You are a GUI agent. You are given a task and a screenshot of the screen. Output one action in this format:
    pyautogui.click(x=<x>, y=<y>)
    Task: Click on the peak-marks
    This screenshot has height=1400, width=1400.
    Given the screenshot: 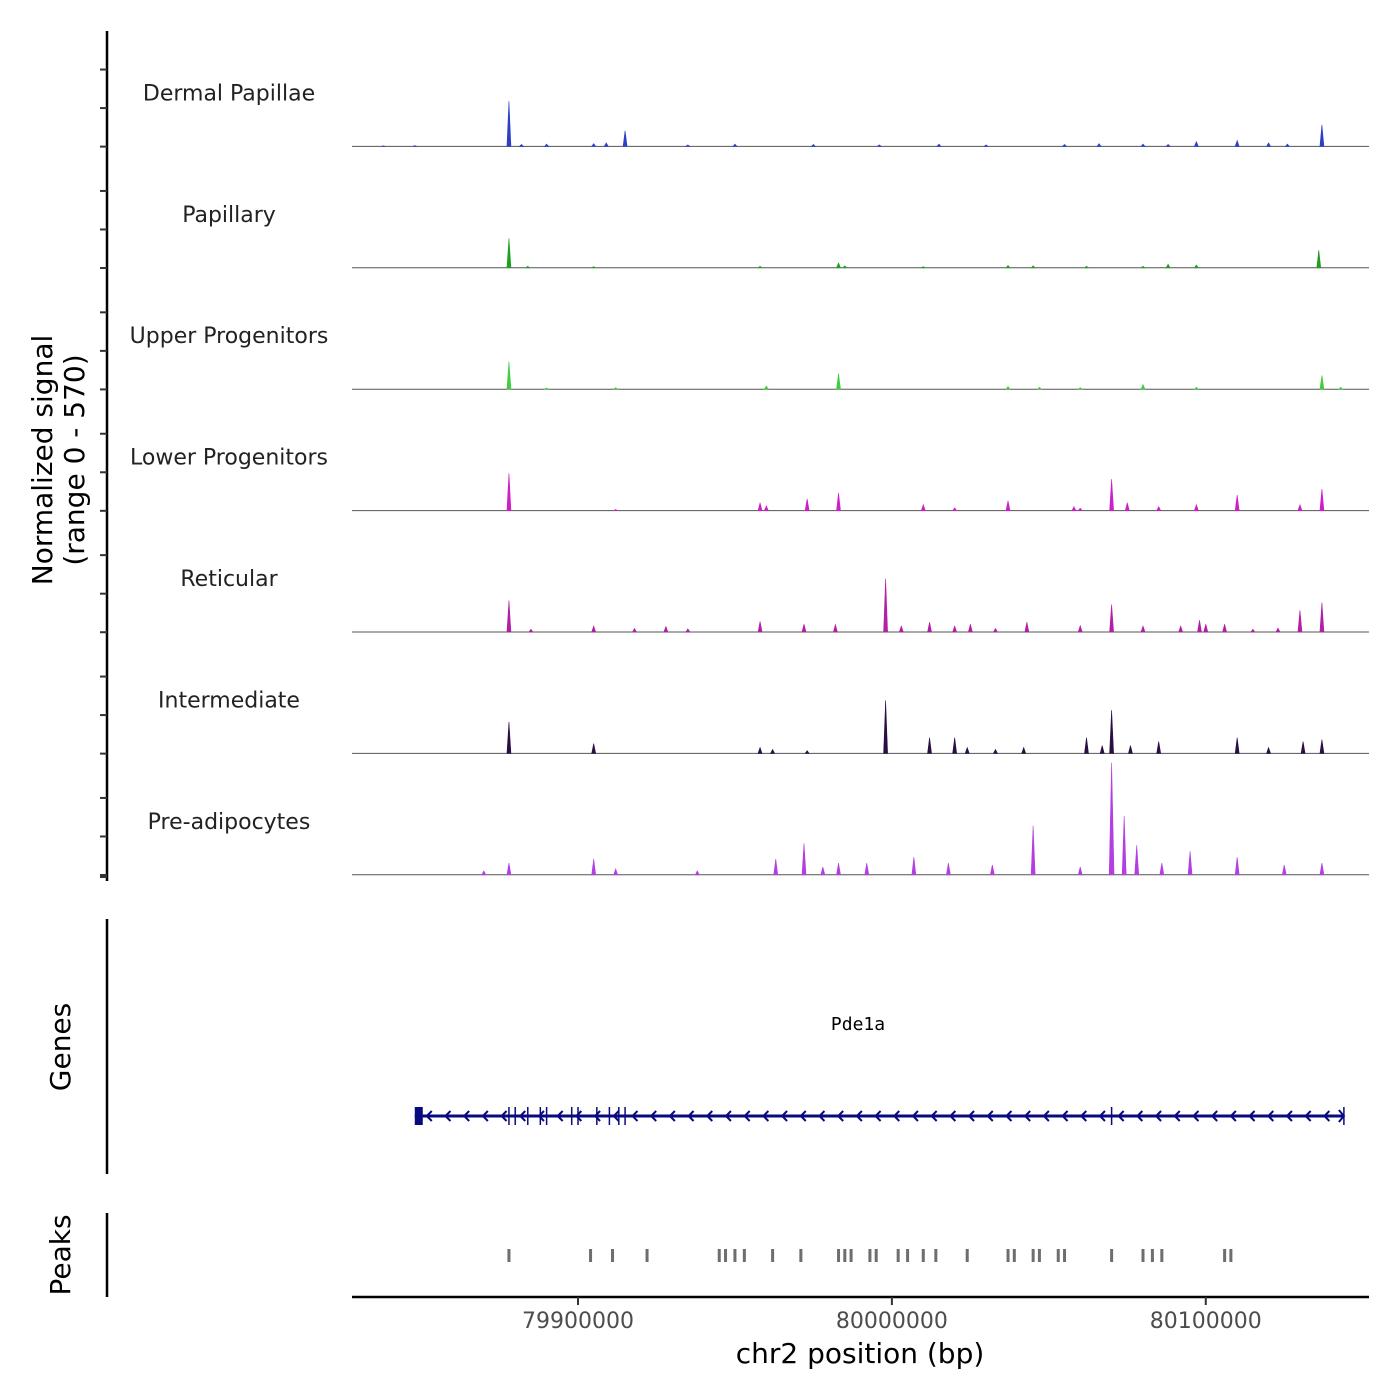 What is the action you would take?
    pyautogui.click(x=870, y=1255)
    